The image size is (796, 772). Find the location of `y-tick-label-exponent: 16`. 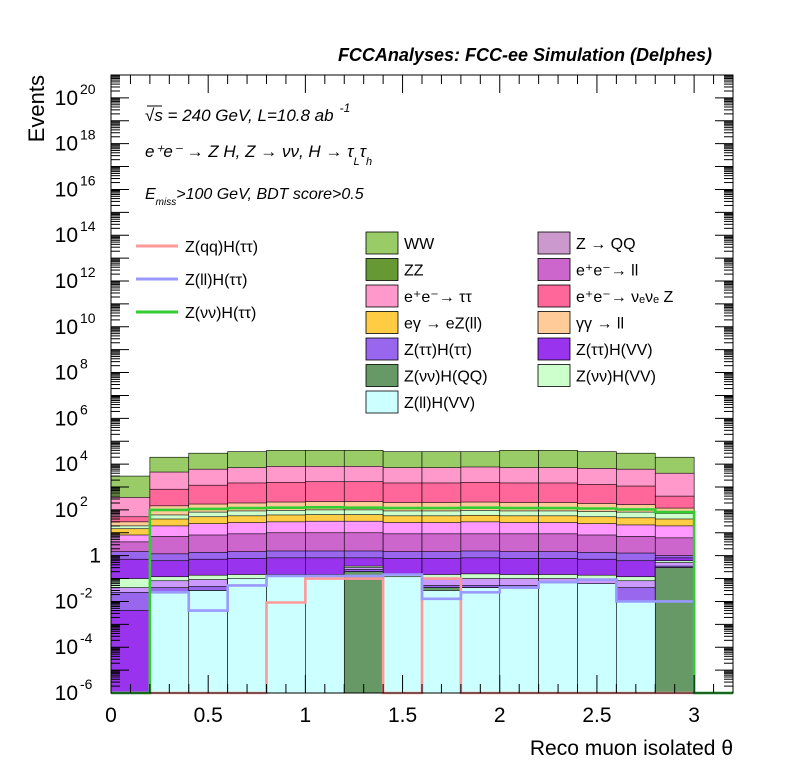

y-tick-label-exponent: 16 is located at coordinates (88, 180).